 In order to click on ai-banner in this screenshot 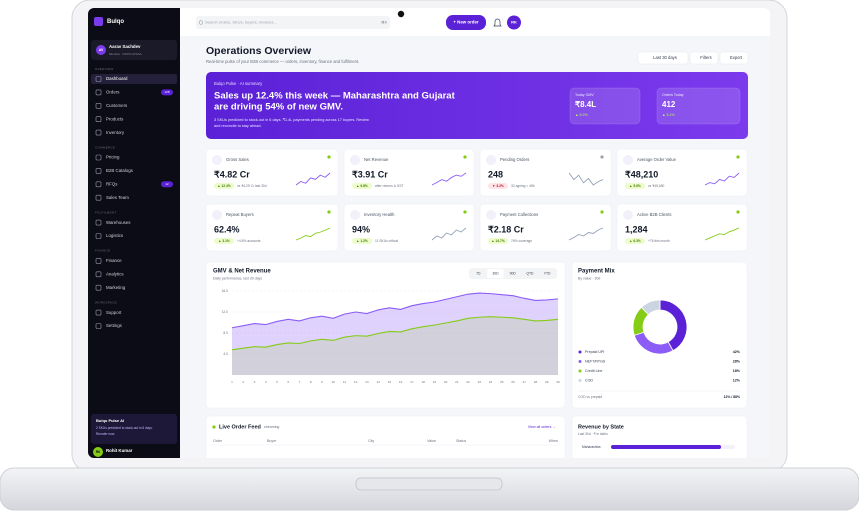, I will do `click(477, 105)`.